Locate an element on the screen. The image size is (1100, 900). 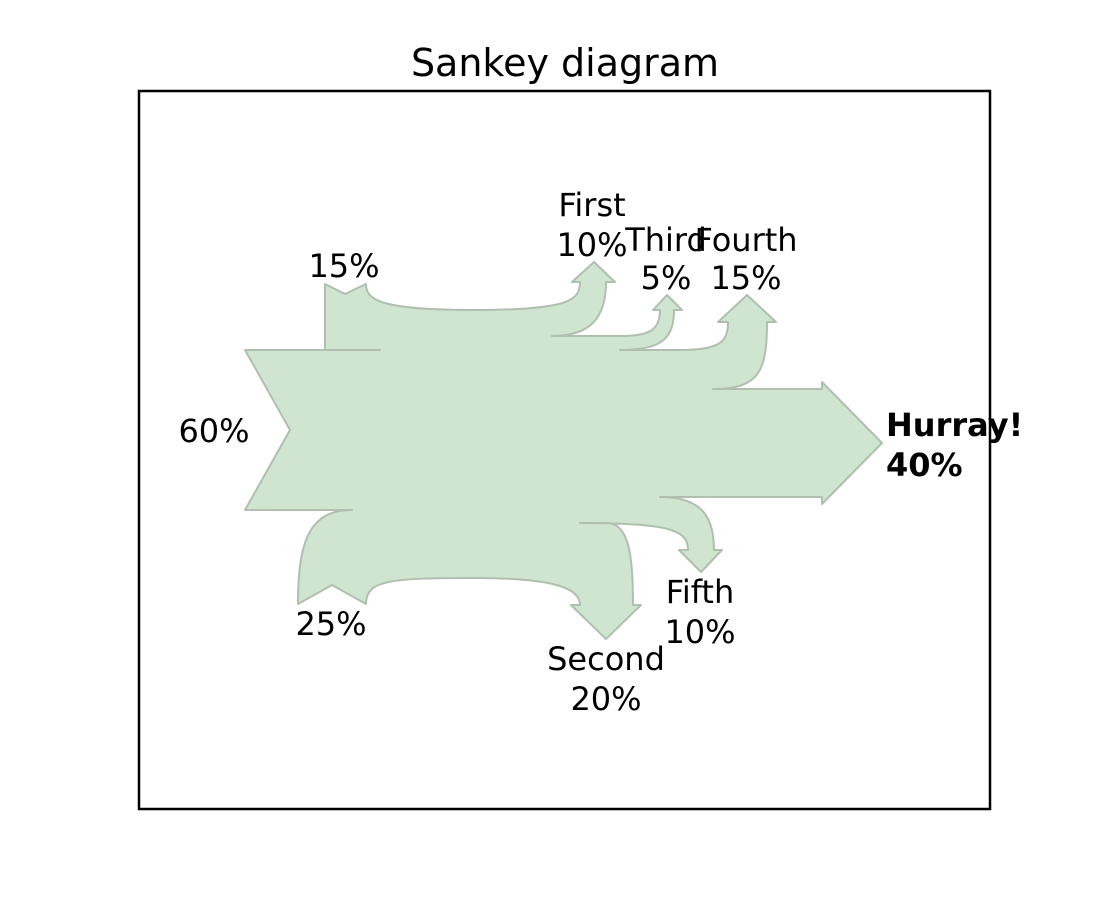
value-label-second: 20% is located at coordinates (605, 699).